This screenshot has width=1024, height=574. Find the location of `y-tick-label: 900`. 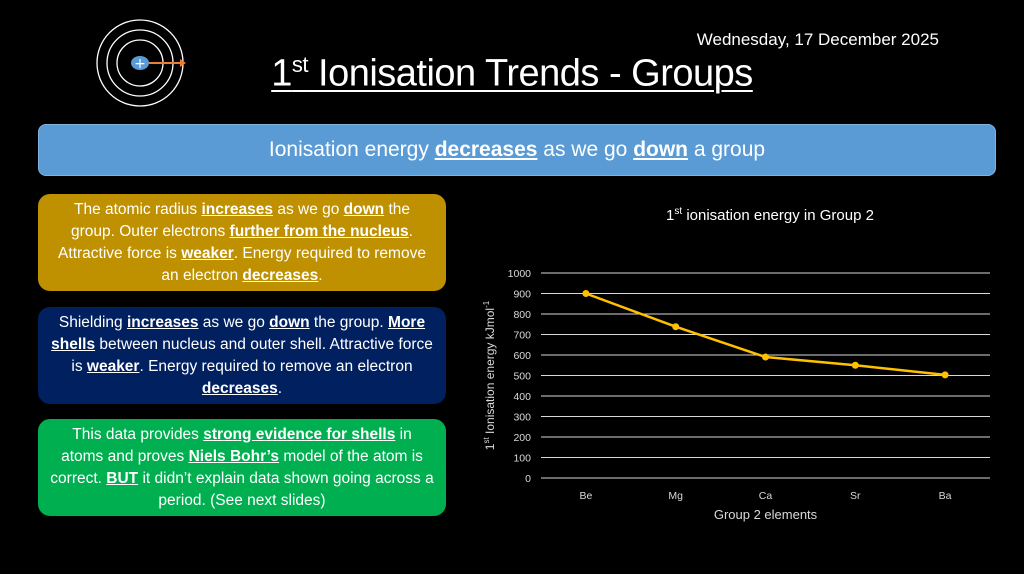

y-tick-label: 900 is located at coordinates (522, 295).